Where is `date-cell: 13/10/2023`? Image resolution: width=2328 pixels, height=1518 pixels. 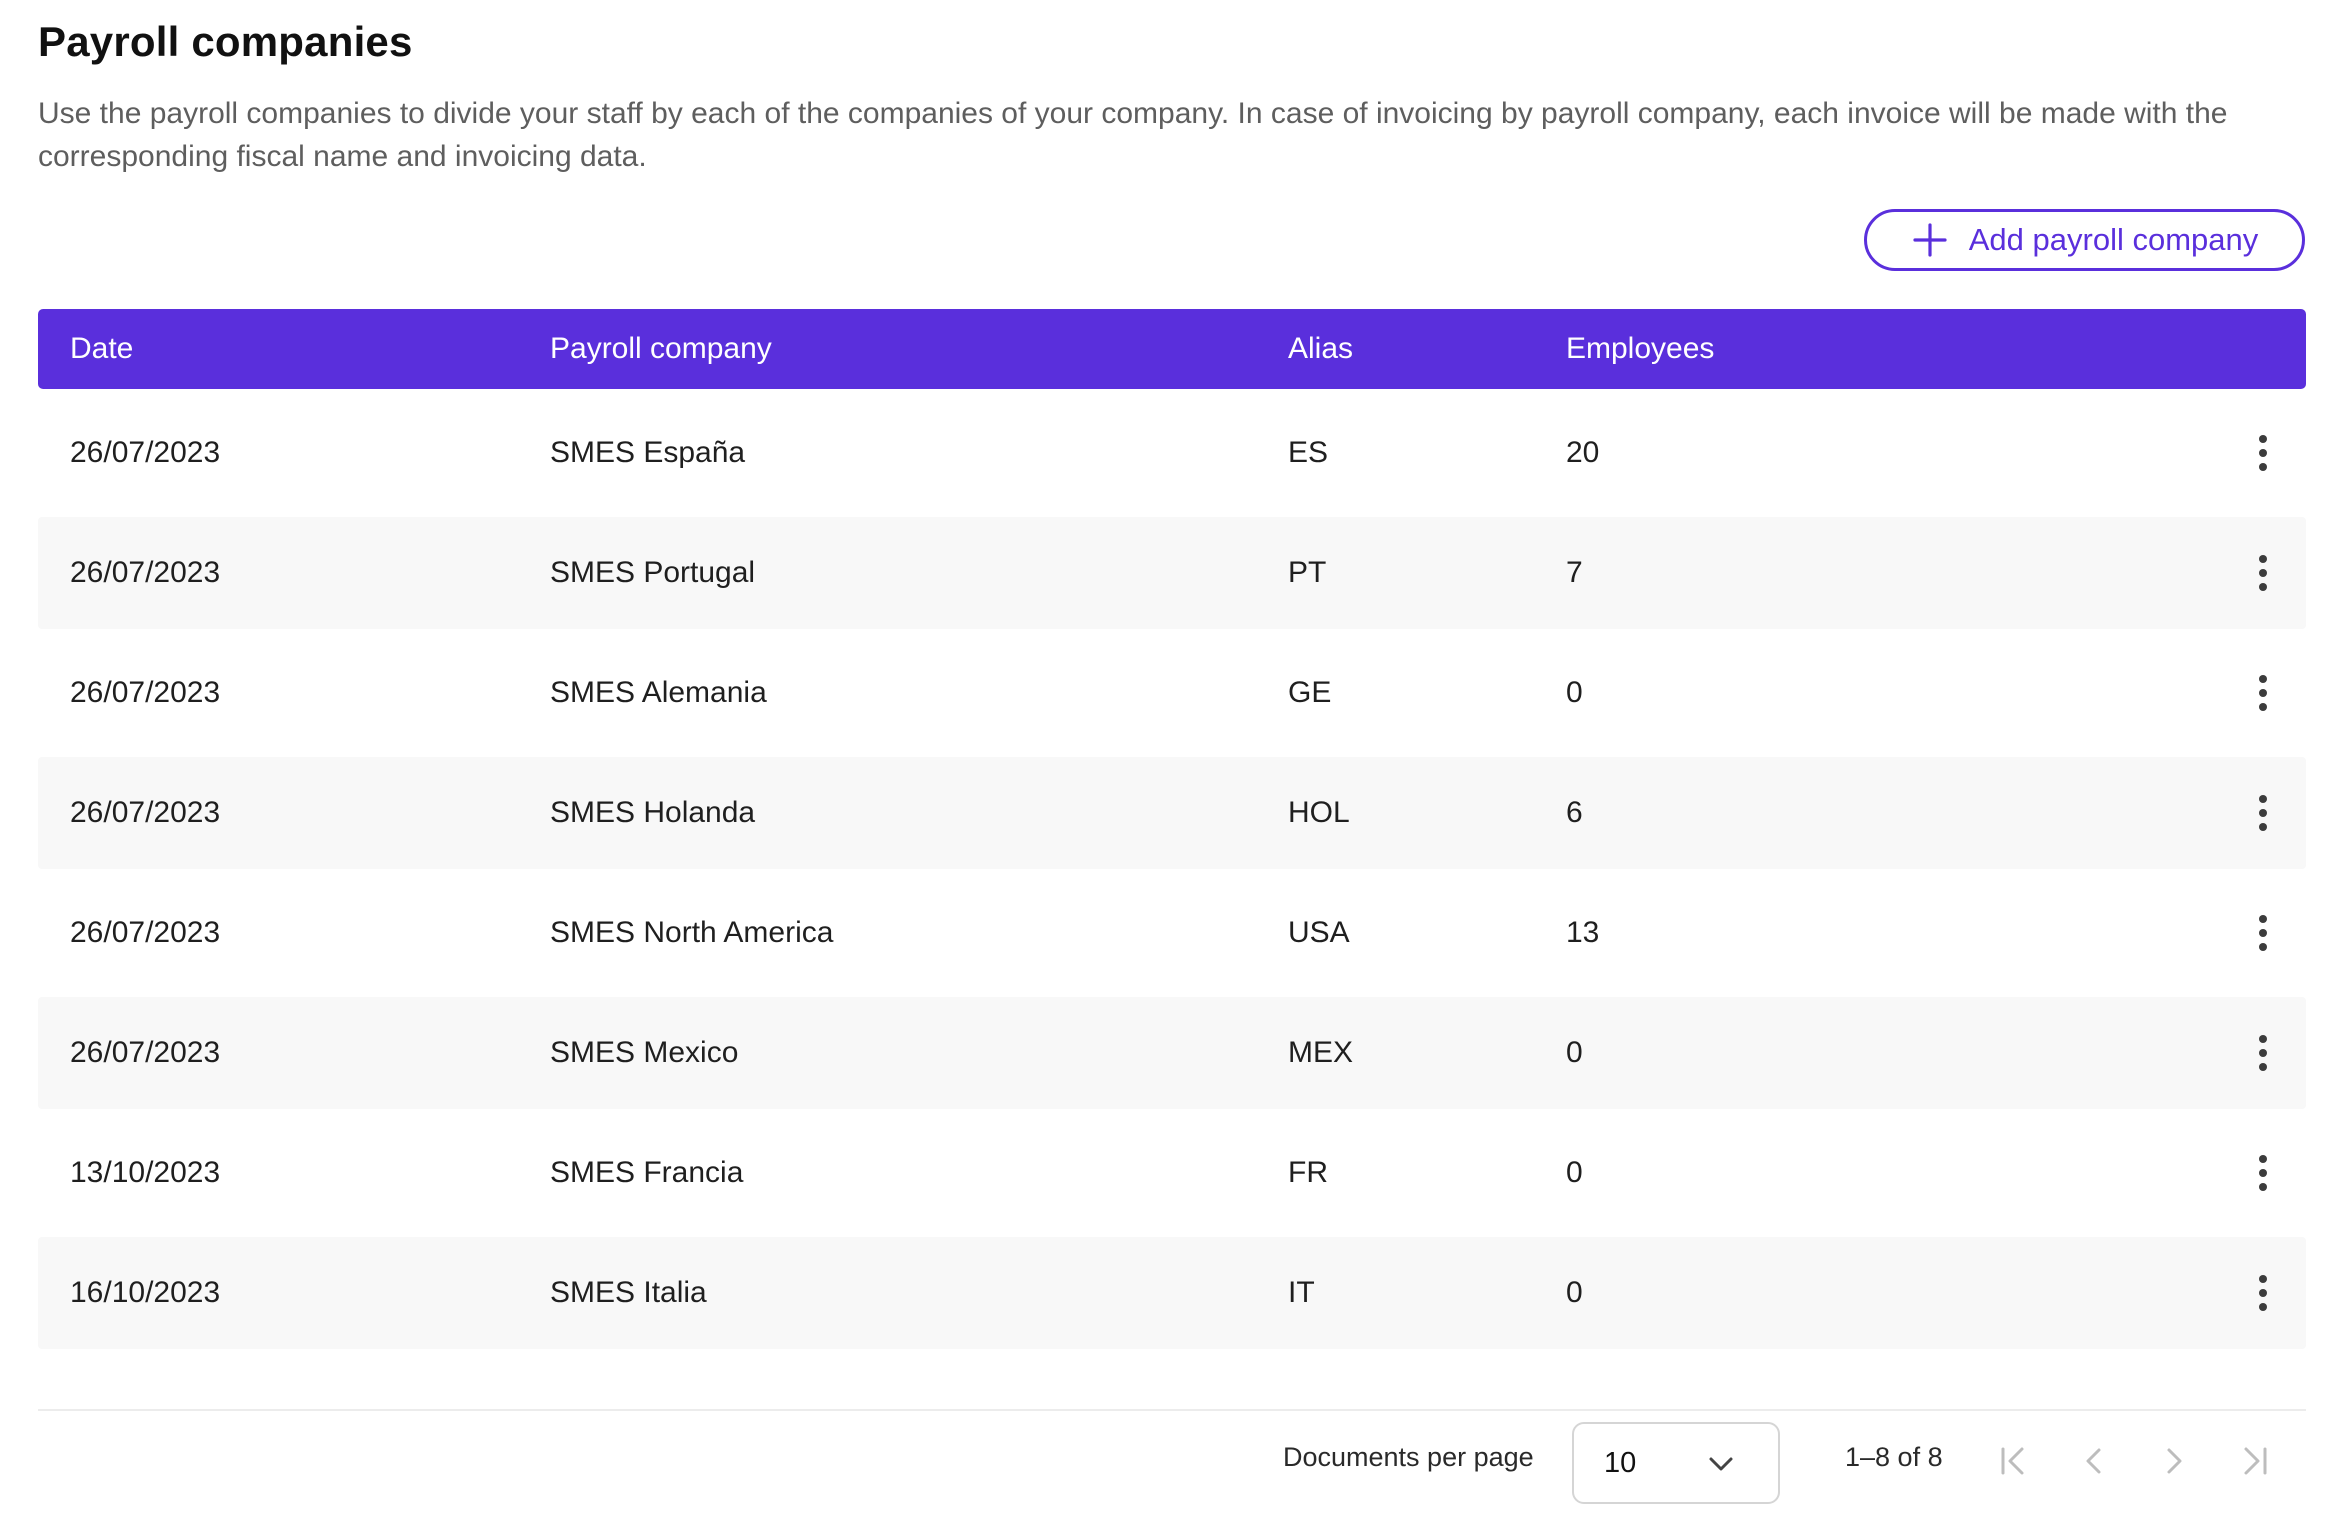
date-cell: 13/10/2023 is located at coordinates (145, 1172).